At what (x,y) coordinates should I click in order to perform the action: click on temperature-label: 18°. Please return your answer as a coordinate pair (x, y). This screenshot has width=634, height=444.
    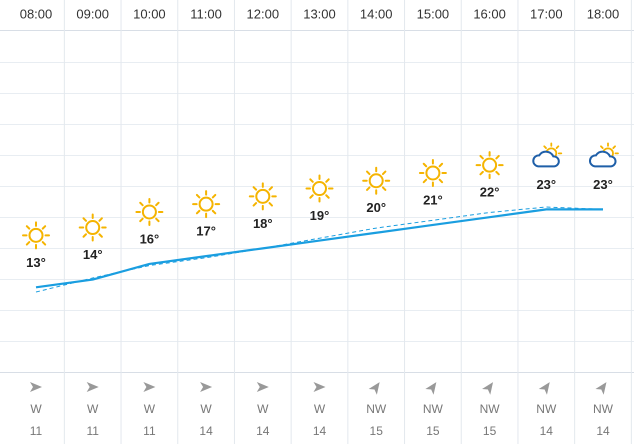
    Looking at the image, I should click on (263, 223).